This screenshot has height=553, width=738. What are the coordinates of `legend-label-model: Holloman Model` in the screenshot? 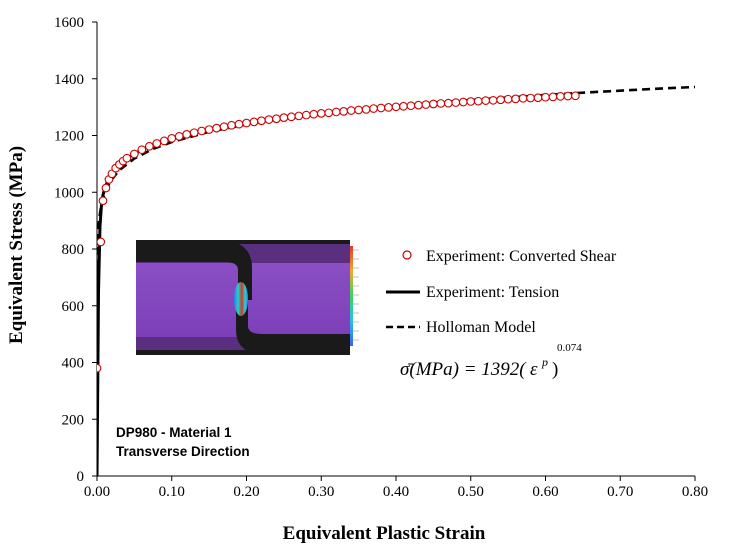 It's located at (481, 327).